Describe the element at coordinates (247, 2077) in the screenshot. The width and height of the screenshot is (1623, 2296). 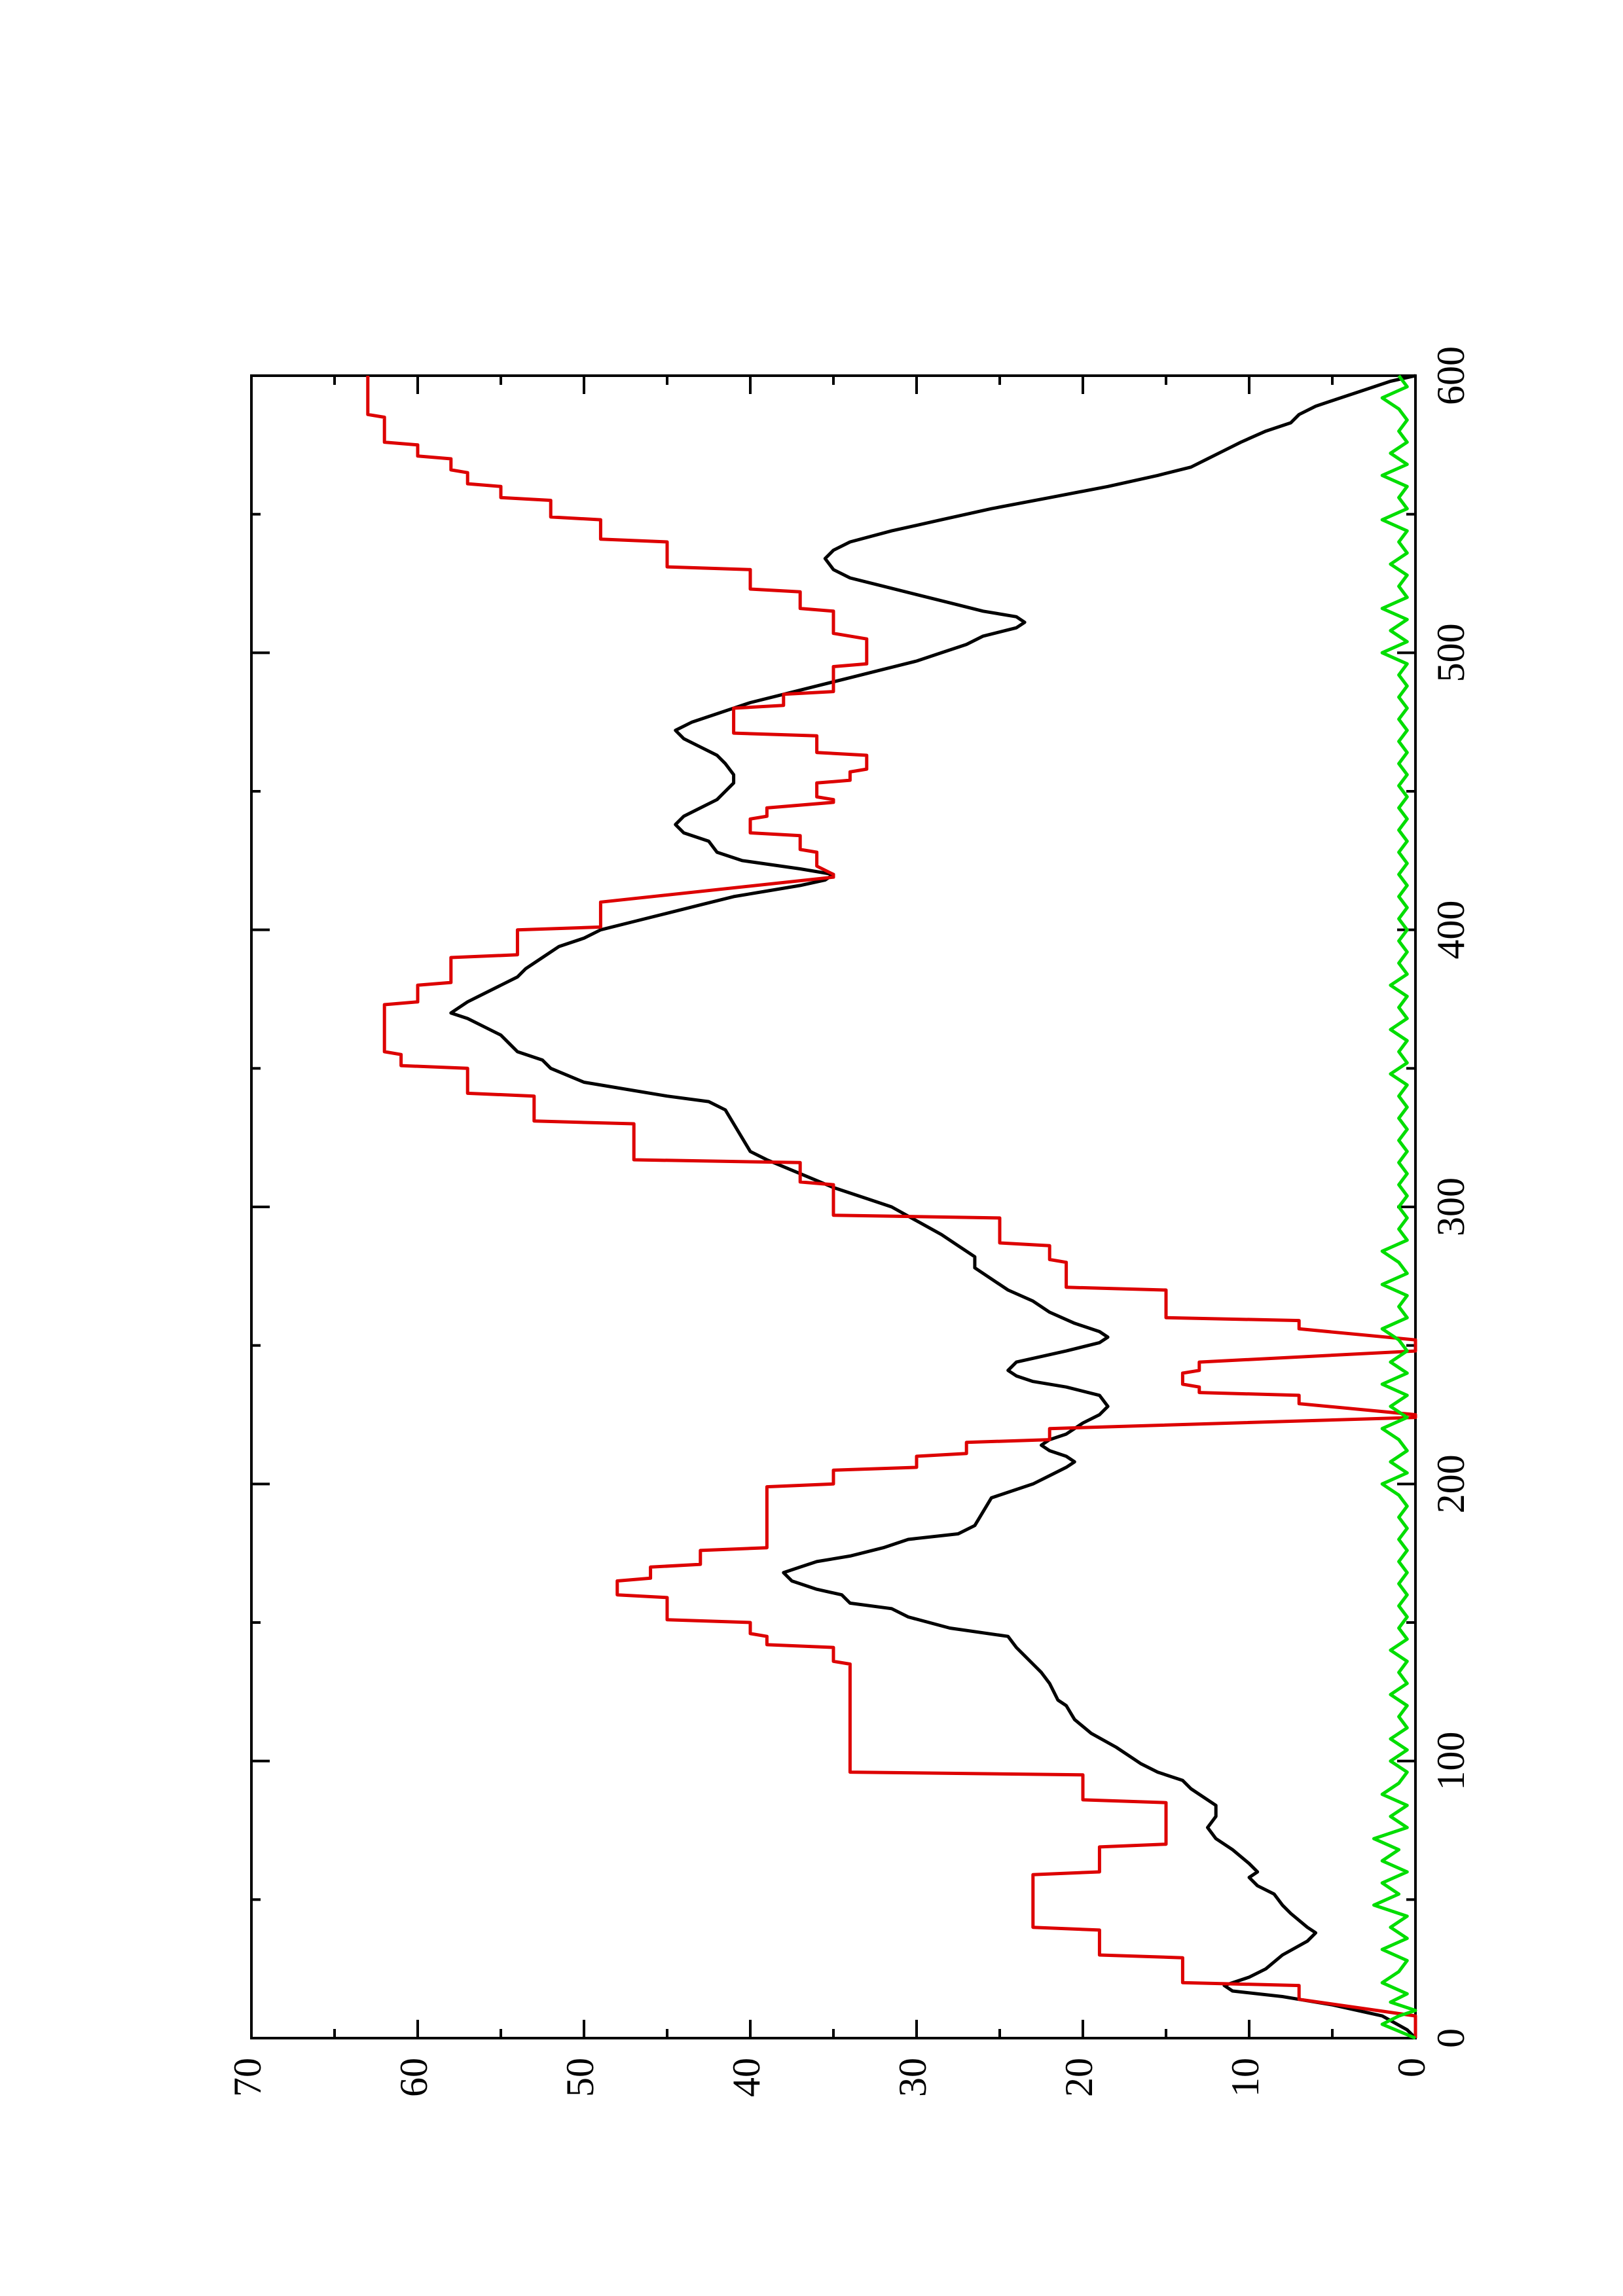
I see `y-tick-label: 70` at that location.